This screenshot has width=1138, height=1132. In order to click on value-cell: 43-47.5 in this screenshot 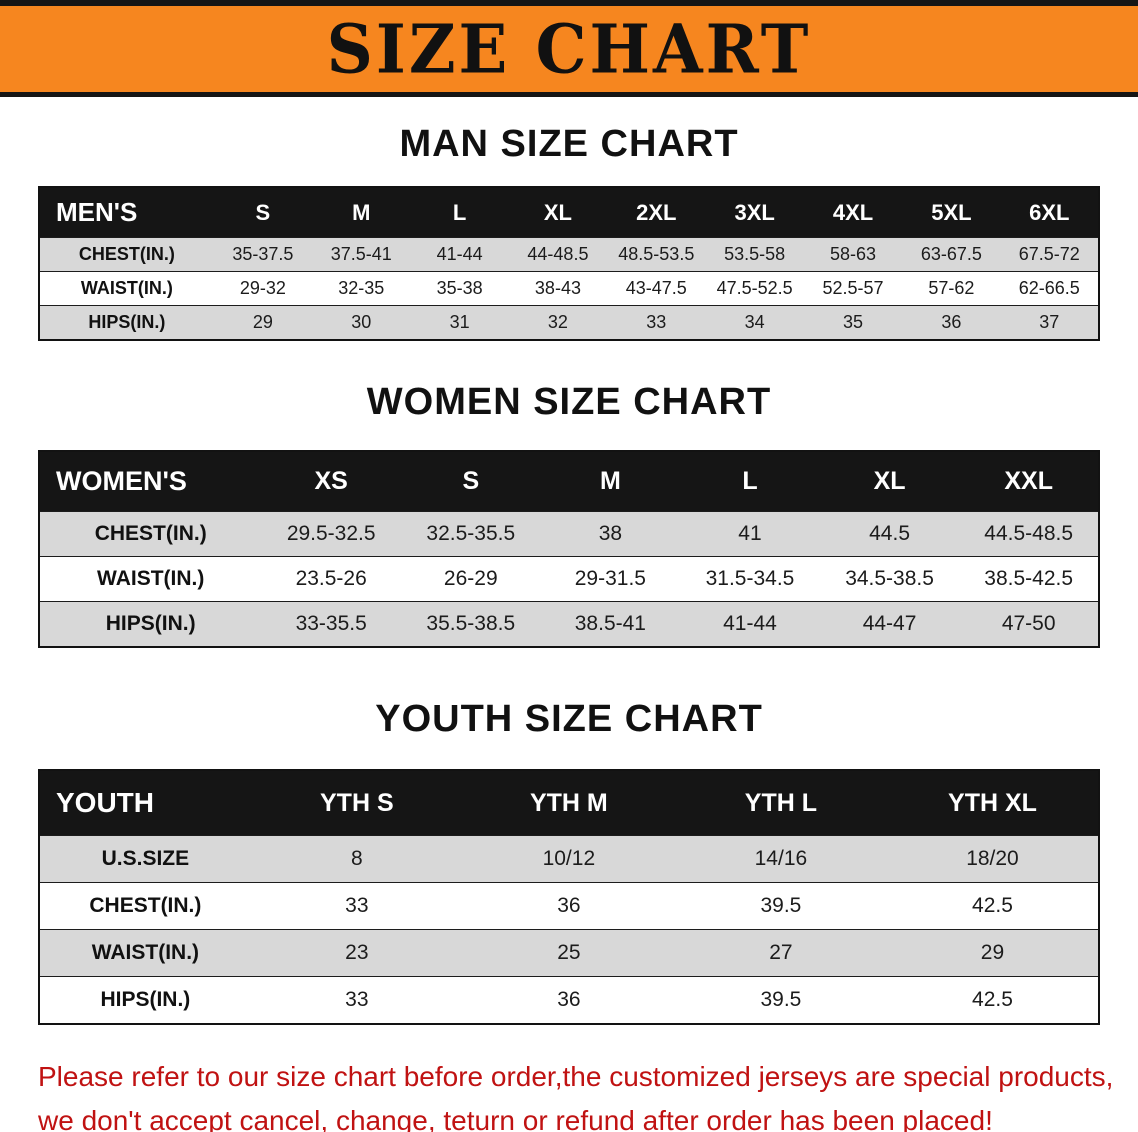, I will do `click(656, 288)`.